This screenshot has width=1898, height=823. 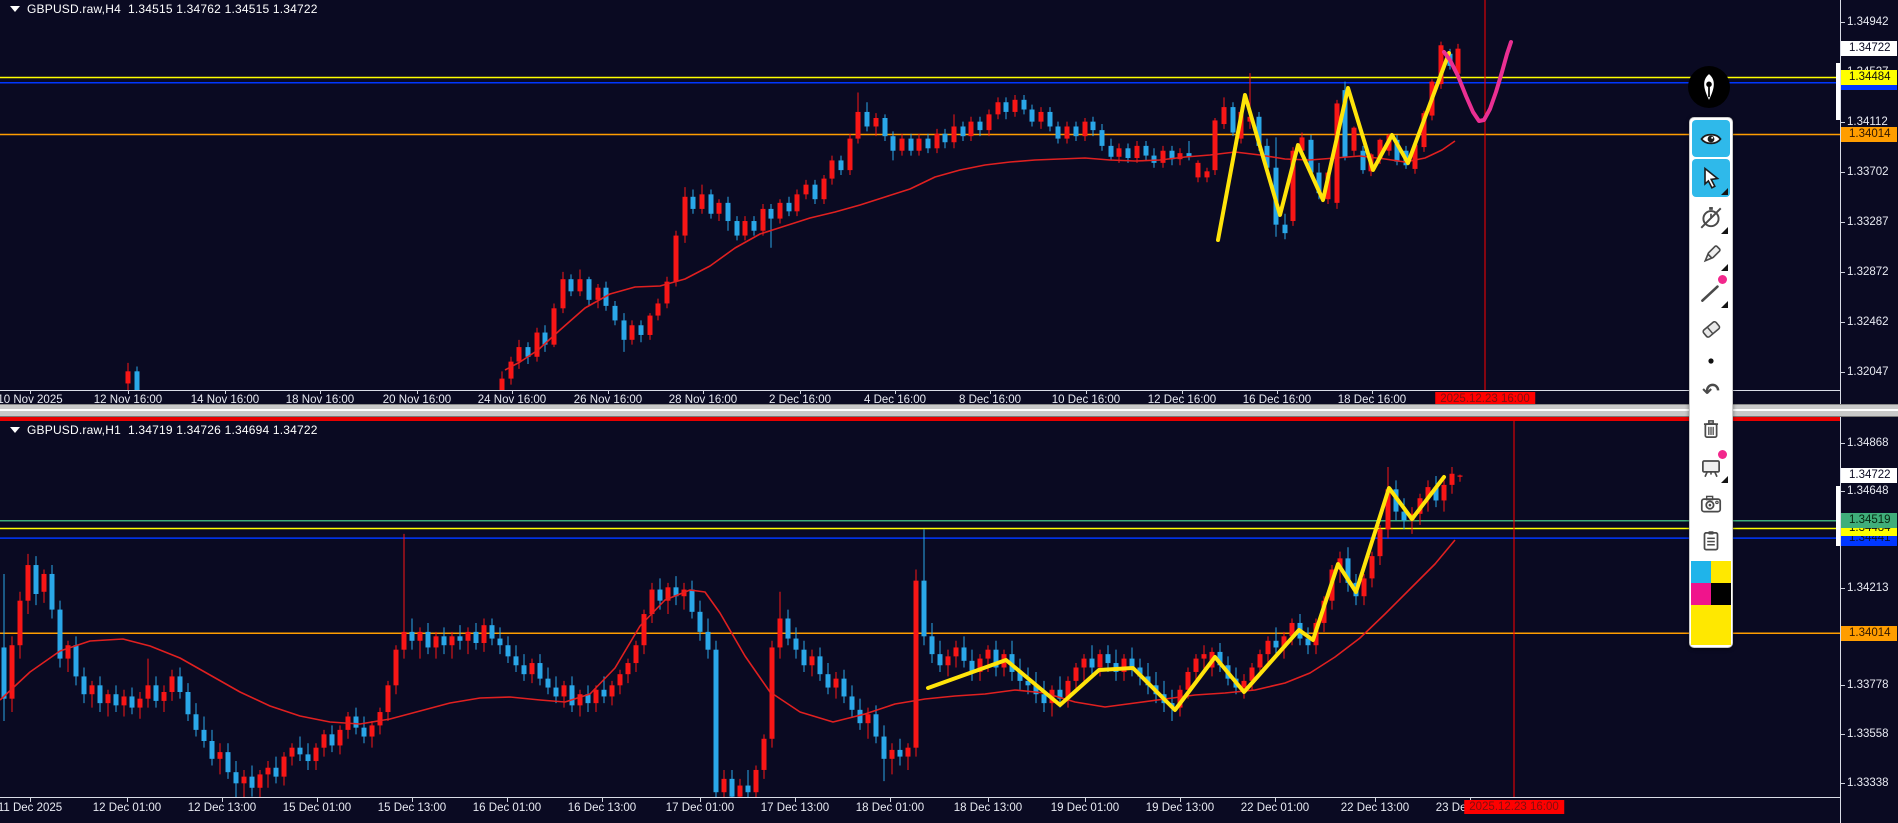 What do you see at coordinates (1869, 685) in the screenshot?
I see `price-axis-label: 1.33778` at bounding box center [1869, 685].